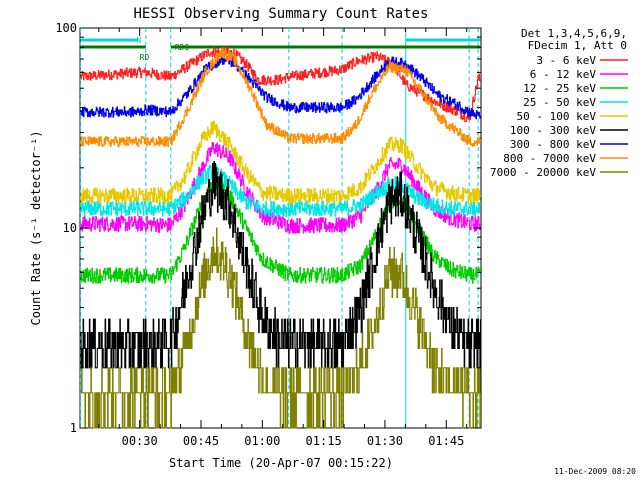 Image resolution: width=640 pixels, height=480 pixels. I want to click on x-tick-label: 01:00, so click(262, 441).